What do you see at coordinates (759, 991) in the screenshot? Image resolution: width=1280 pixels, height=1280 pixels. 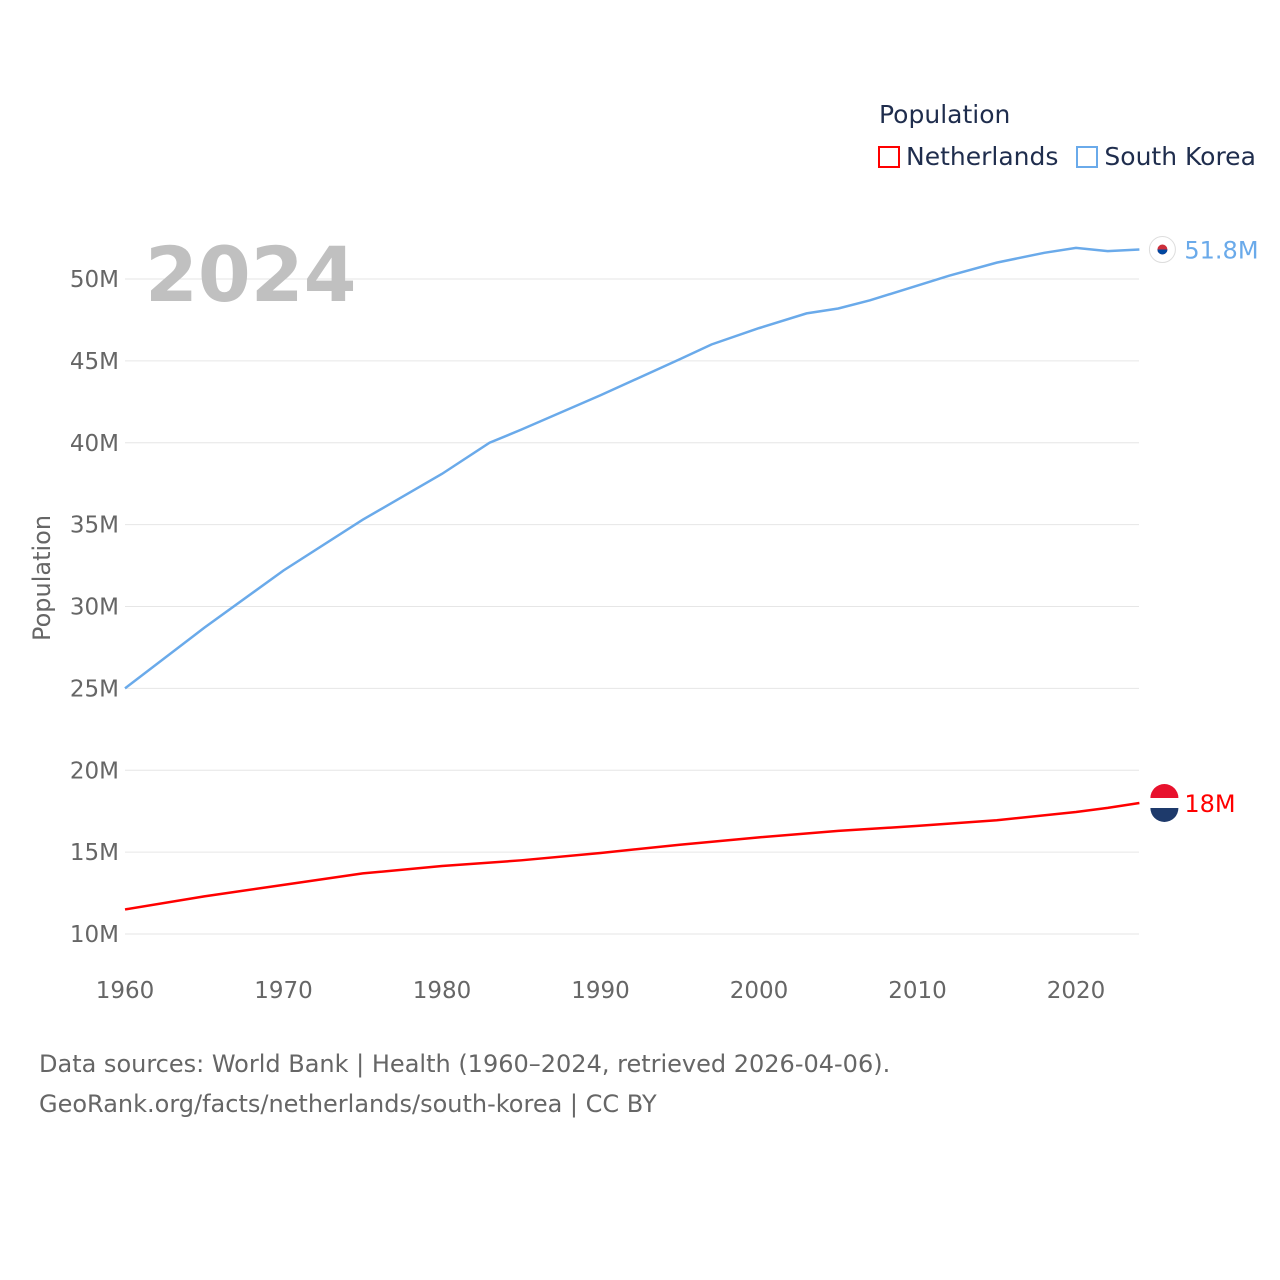 I see `x-tick-label: 2000` at bounding box center [759, 991].